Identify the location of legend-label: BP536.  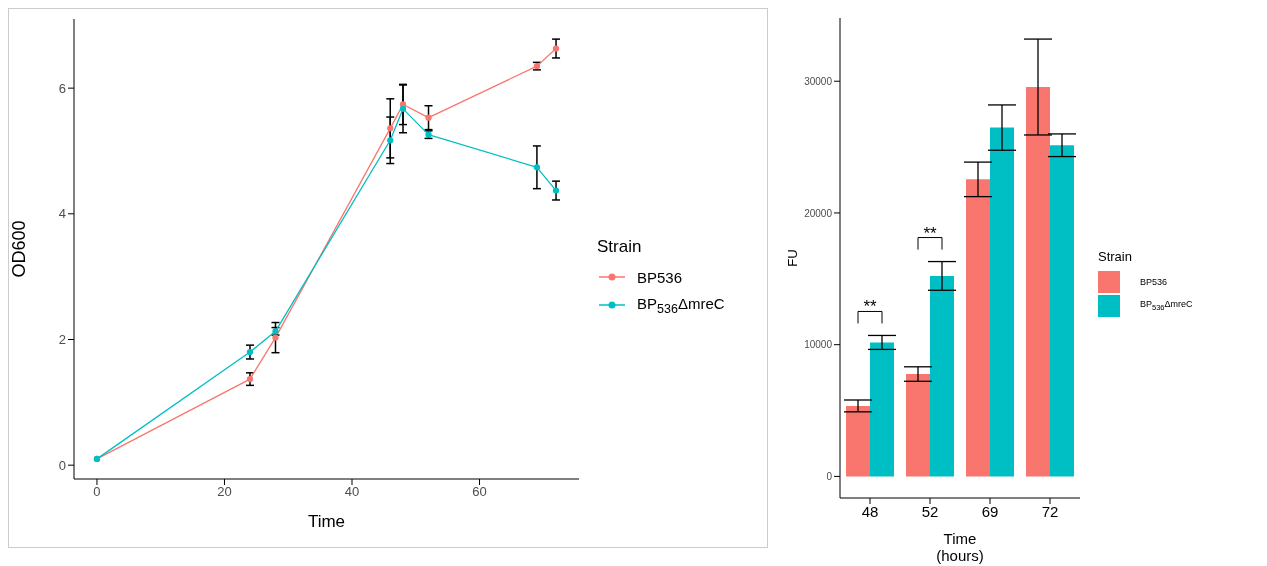
(660, 277).